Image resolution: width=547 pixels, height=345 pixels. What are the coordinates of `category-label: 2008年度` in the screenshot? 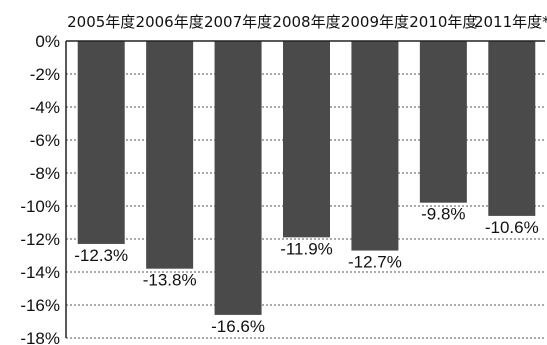 It's located at (306, 22).